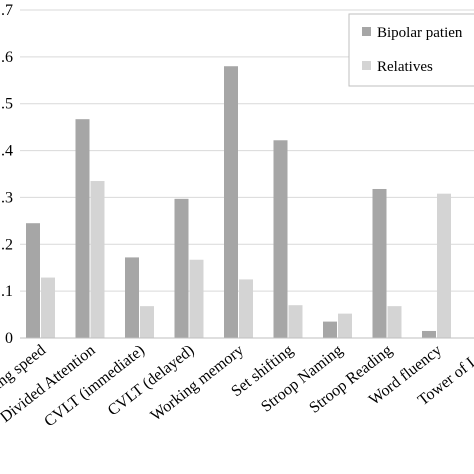  What do you see at coordinates (9, 338) in the screenshot?
I see `y-tick-label: 0` at bounding box center [9, 338].